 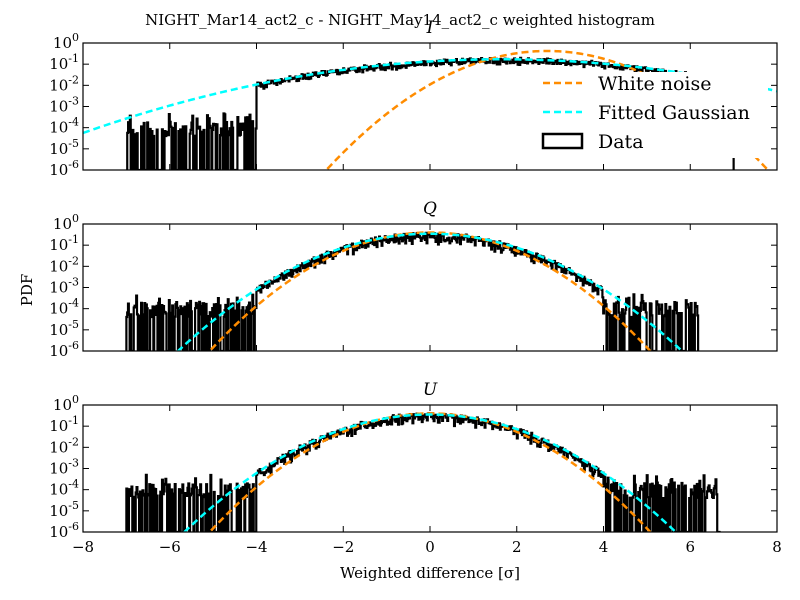 What do you see at coordinates (27, 290) in the screenshot?
I see `y-axis-title: PDF` at bounding box center [27, 290].